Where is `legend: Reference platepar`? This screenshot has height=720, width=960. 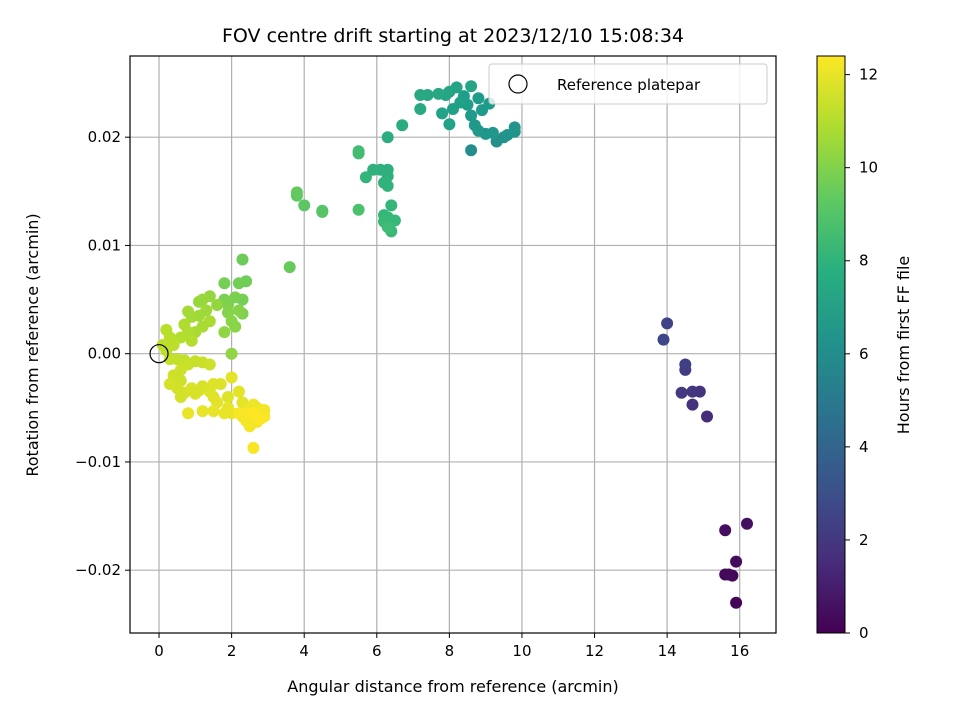 legend: Reference platepar is located at coordinates (628, 84).